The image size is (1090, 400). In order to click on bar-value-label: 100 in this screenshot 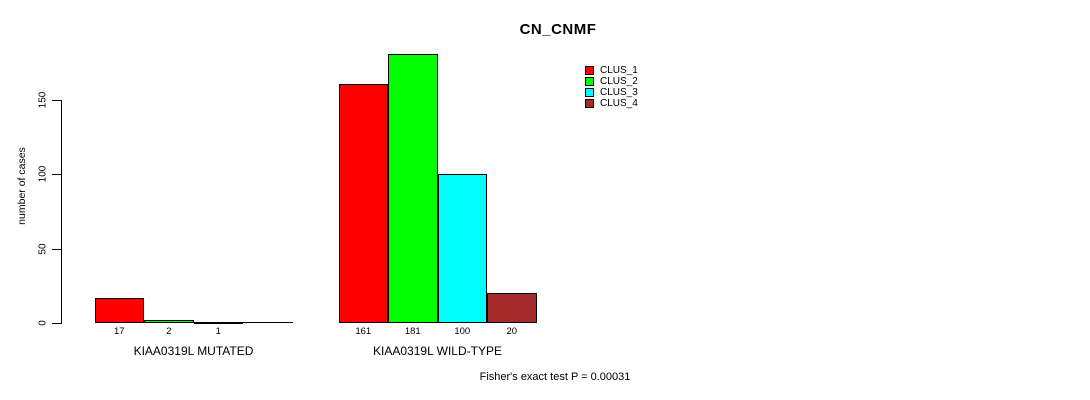, I will do `click(462, 331)`.